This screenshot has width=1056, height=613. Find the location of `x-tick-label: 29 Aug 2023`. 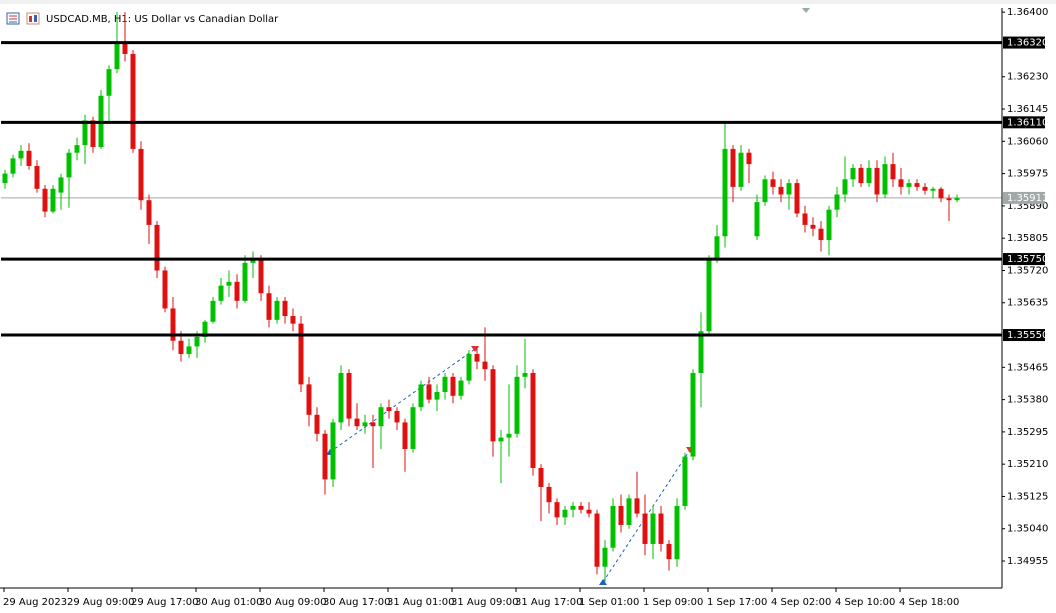

x-tick-label: 29 Aug 2023 is located at coordinates (35, 602).